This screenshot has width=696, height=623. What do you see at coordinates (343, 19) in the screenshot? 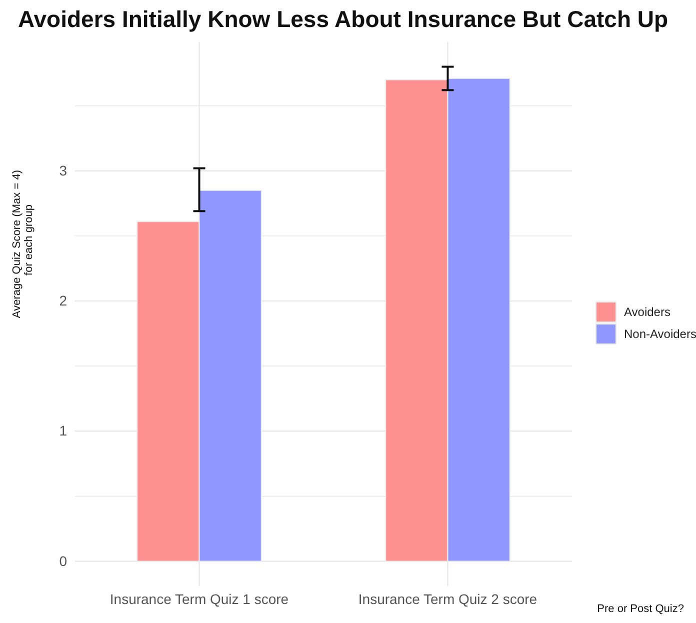
I see `chart-title: Avoiders Initially Know Less About Insurance But Catch Up` at bounding box center [343, 19].